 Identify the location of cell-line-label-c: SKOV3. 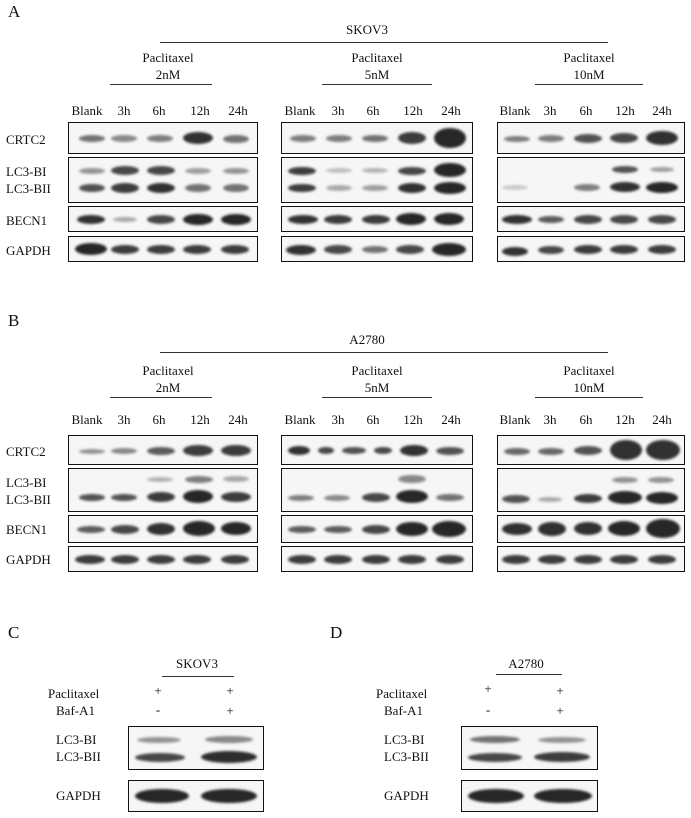
(197, 663).